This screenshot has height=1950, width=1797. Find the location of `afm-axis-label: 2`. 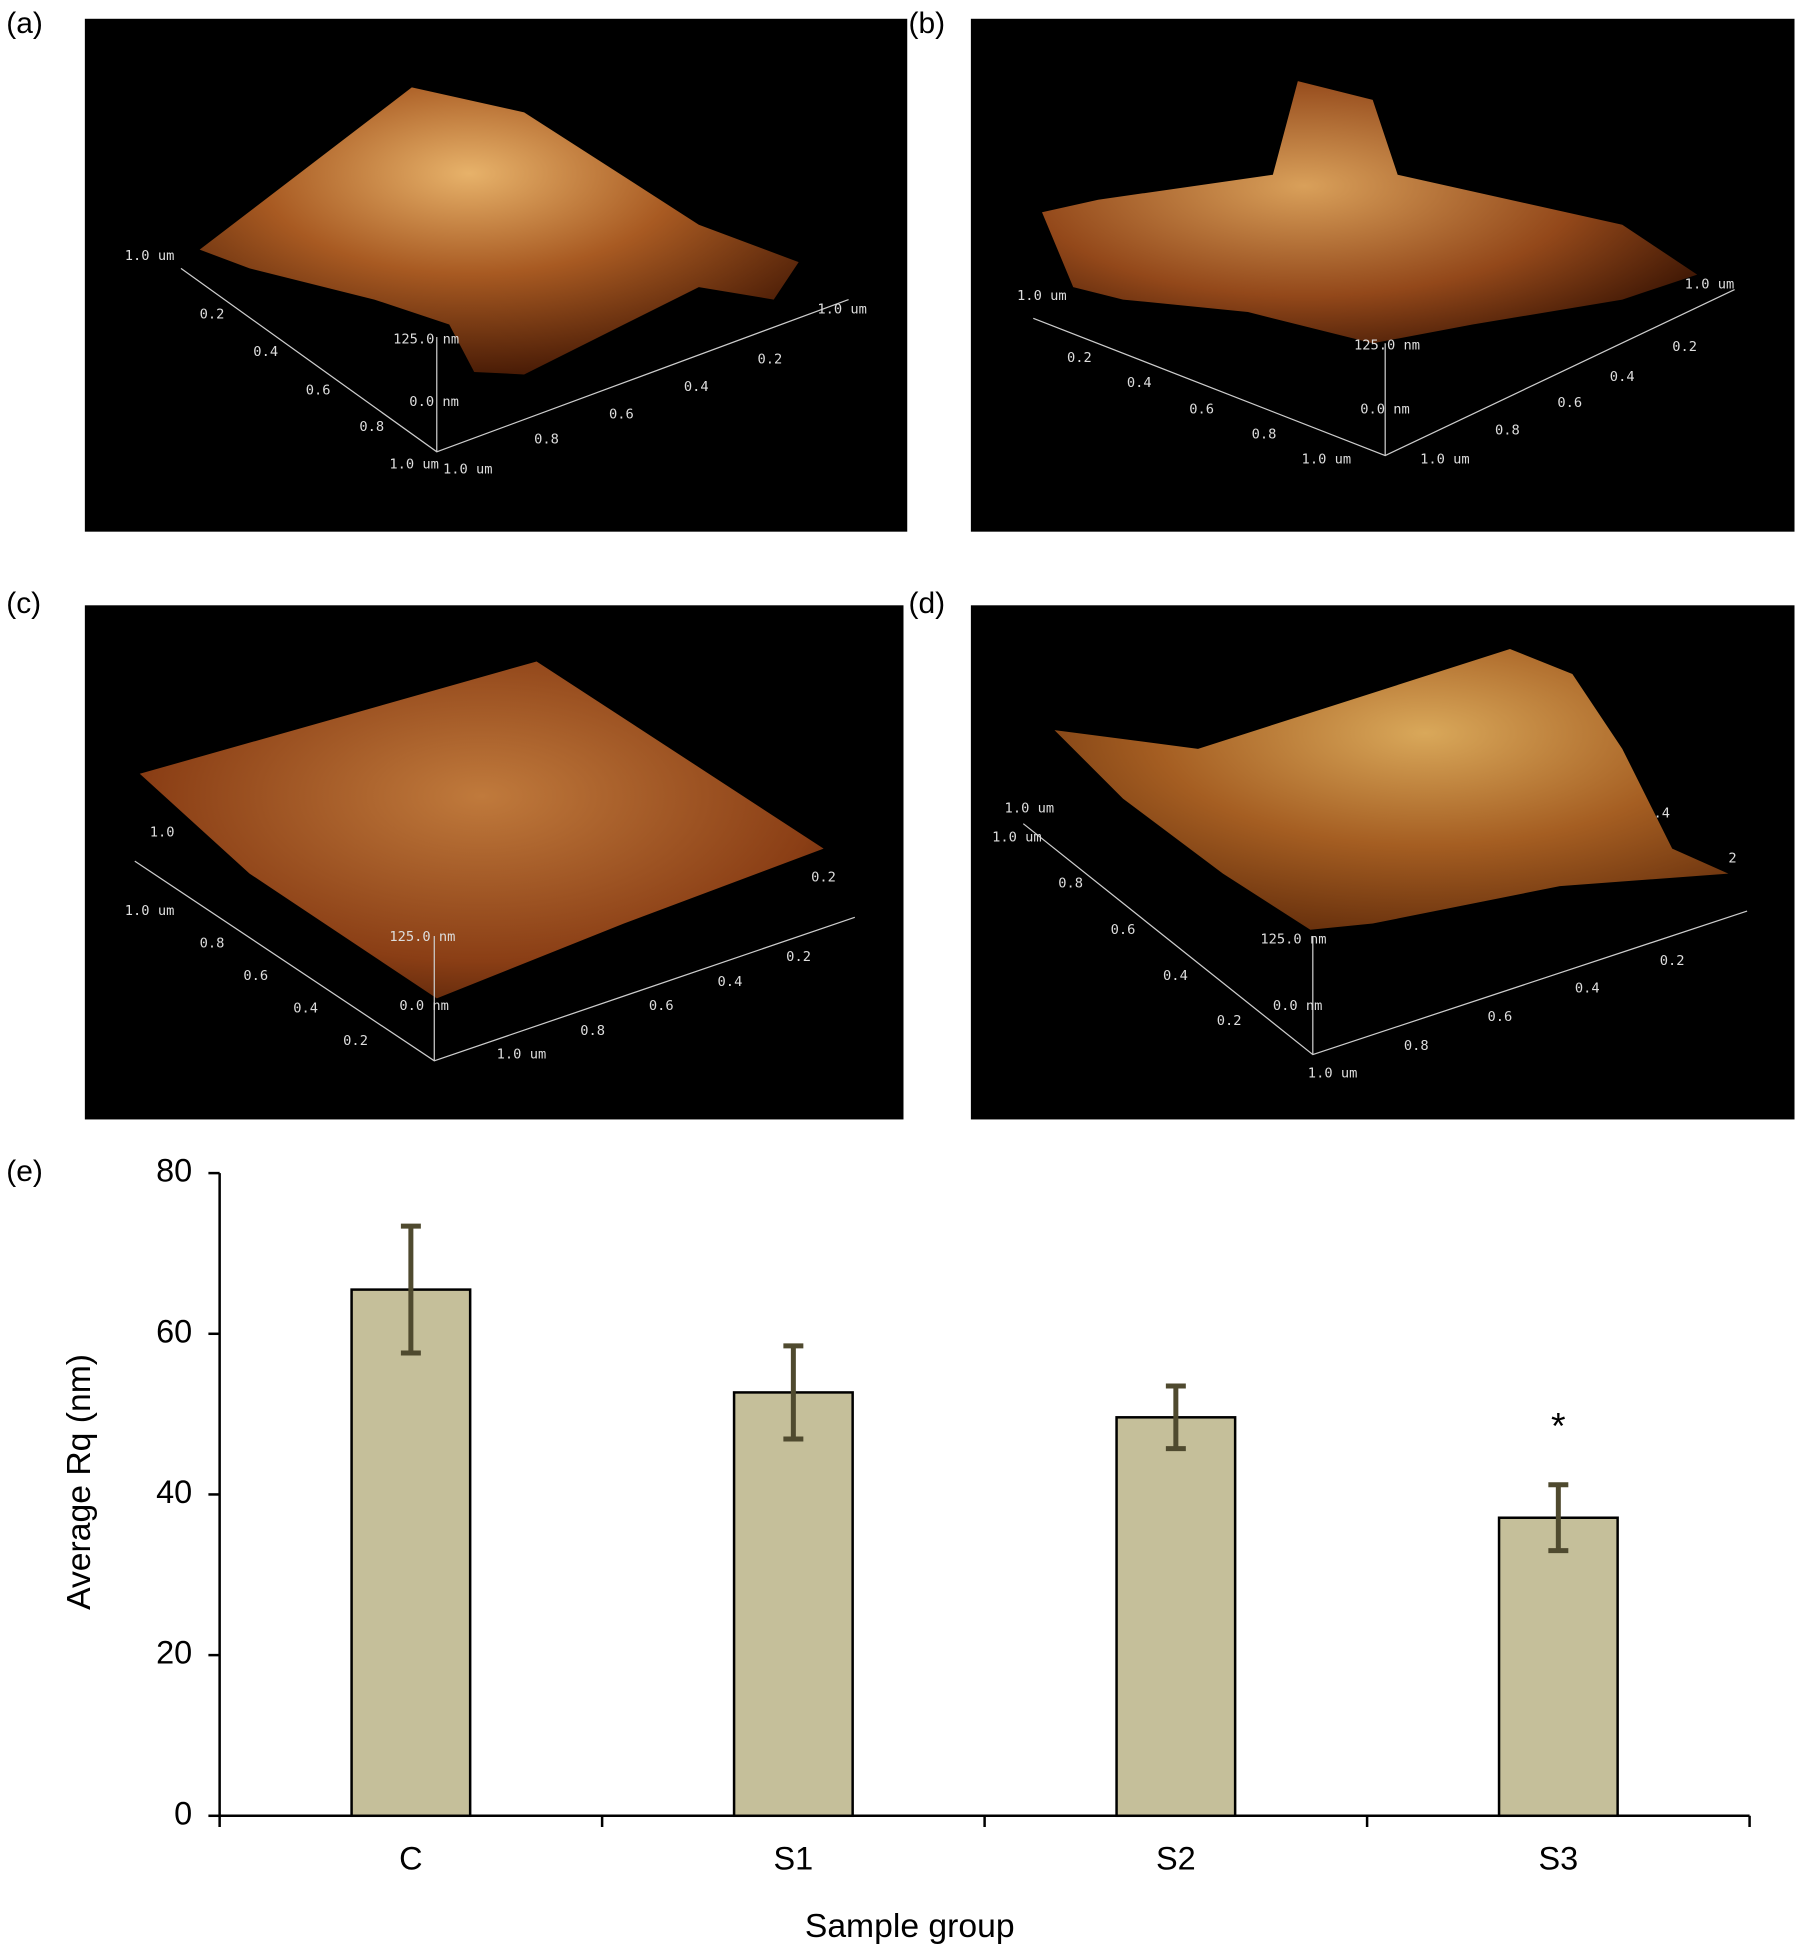

afm-axis-label: 2 is located at coordinates (1732, 859).